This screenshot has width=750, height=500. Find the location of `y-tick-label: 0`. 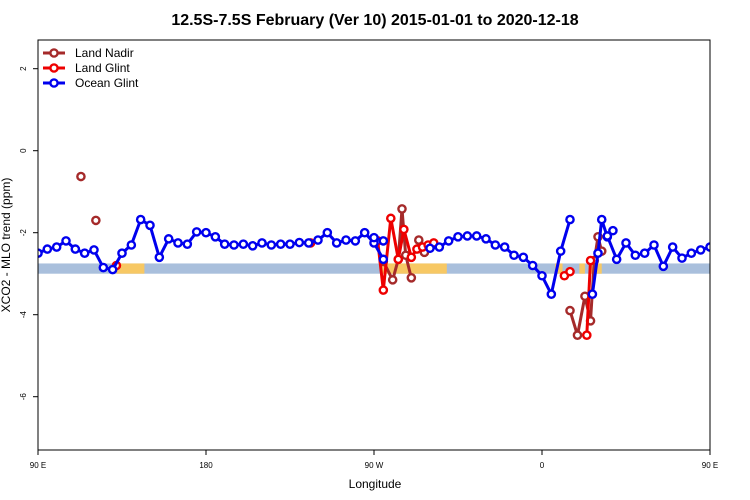

y-tick-label: 0 is located at coordinates (23, 150).